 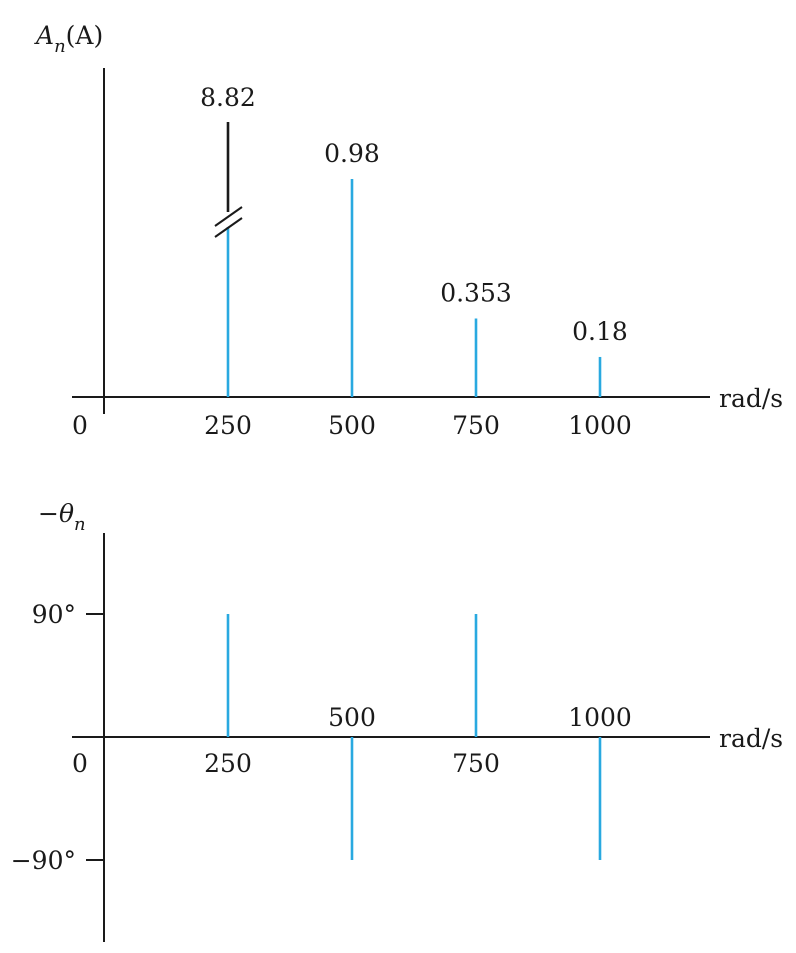 What do you see at coordinates (476, 292) in the screenshot?
I see `amplitude-data-label: 0.353` at bounding box center [476, 292].